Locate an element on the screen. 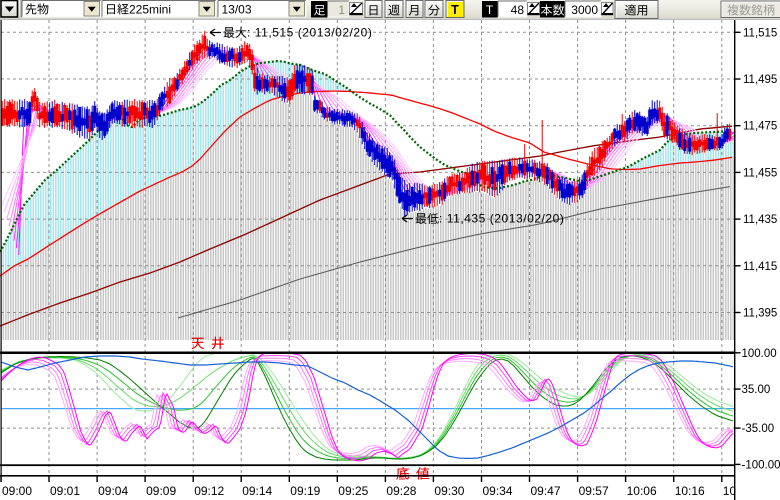  svg-text: 09:57 is located at coordinates (594, 491).